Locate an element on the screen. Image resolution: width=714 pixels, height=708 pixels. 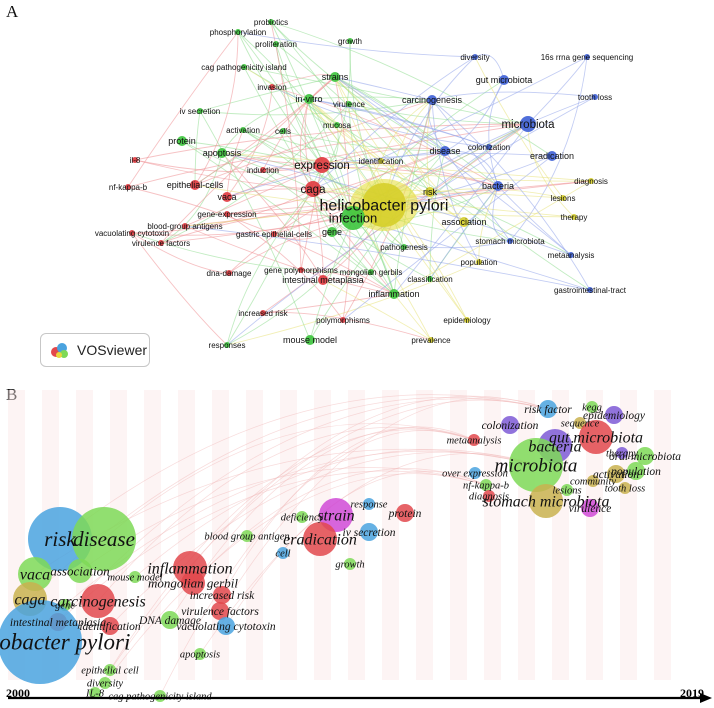
label-cells: cells is located at coordinates (283, 131).